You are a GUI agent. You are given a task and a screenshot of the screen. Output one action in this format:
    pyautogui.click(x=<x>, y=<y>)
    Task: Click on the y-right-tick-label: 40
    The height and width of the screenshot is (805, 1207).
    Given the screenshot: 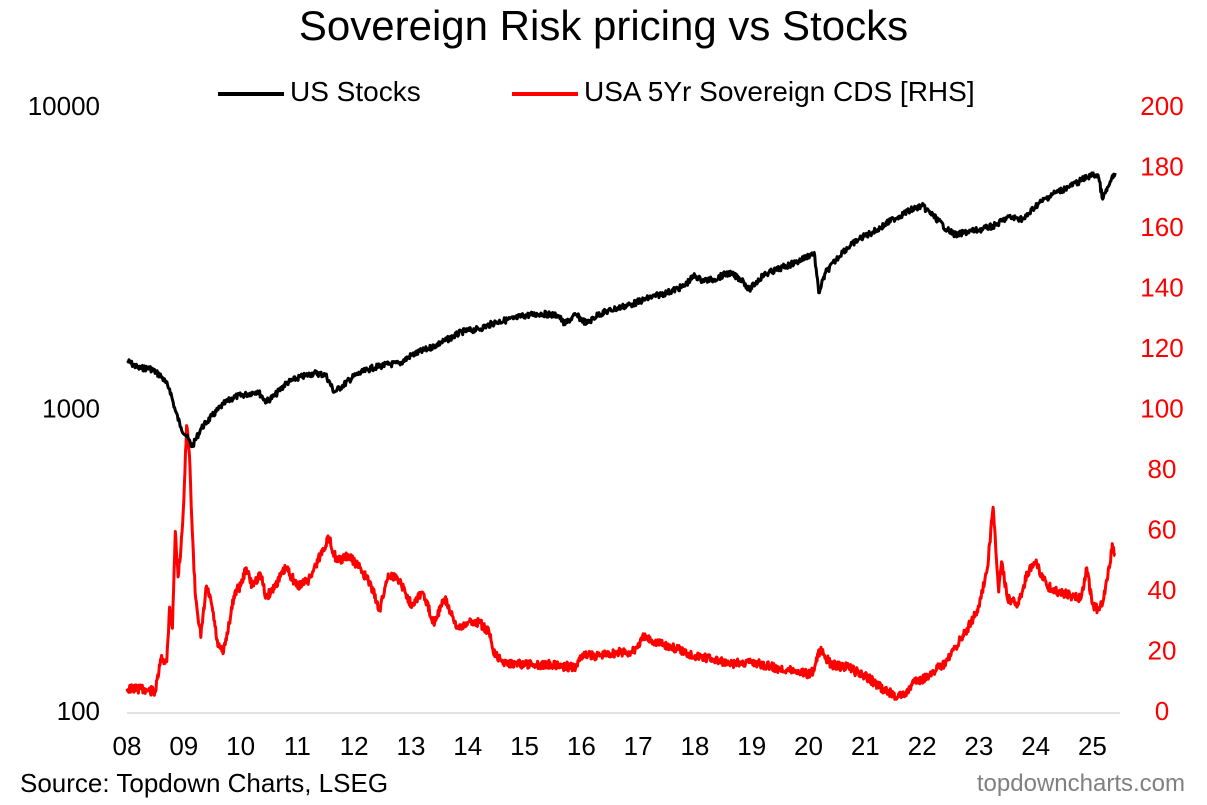 What is the action you would take?
    pyautogui.click(x=1162, y=590)
    